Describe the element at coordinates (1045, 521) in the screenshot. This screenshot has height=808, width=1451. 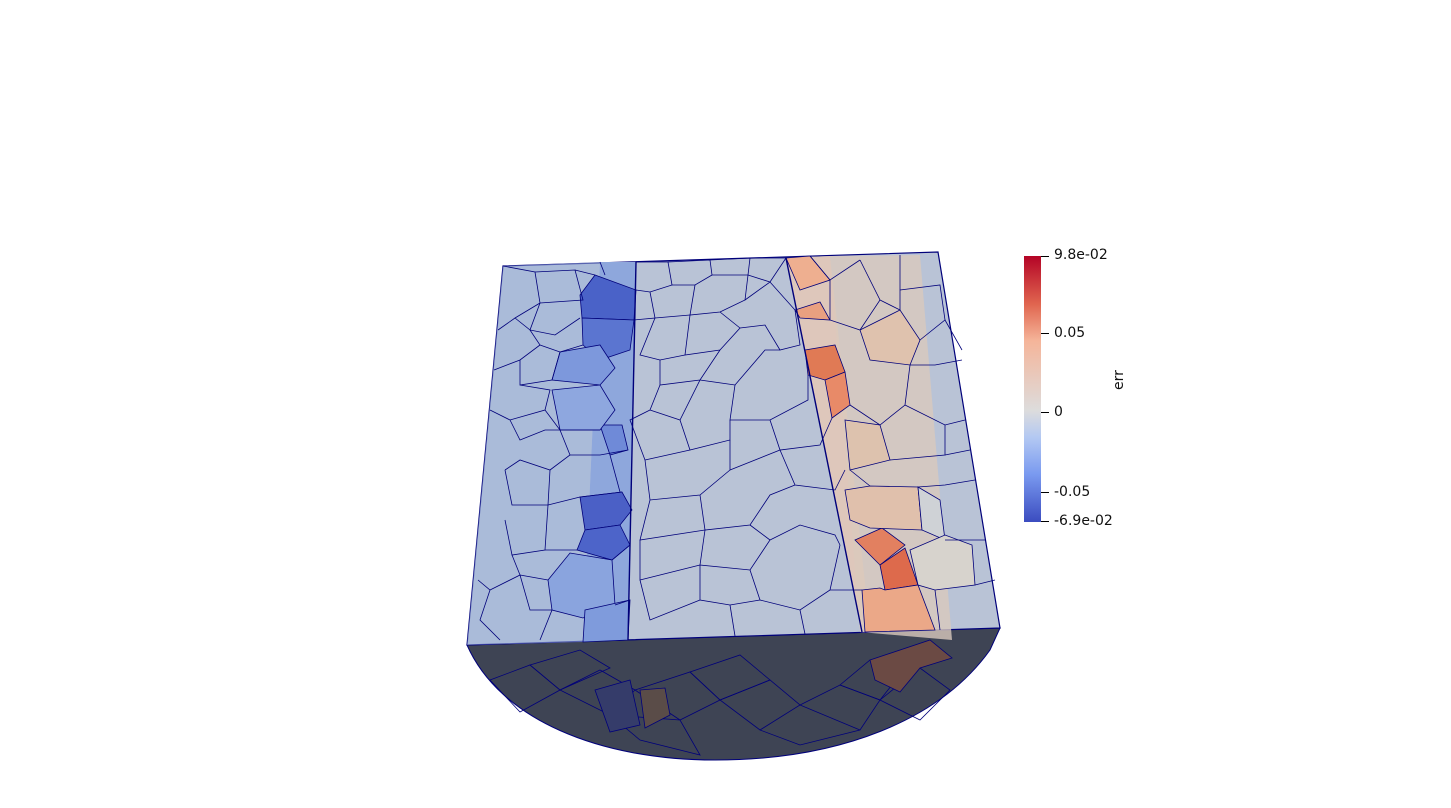
I see `colorbar-tick-min` at that location.